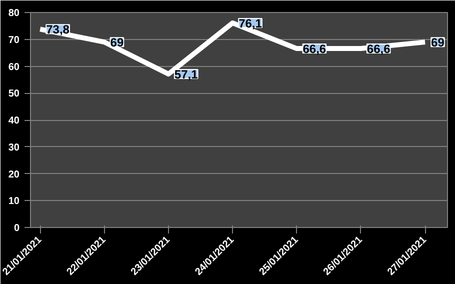  I want to click on y-tick-label: 60, so click(14, 67).